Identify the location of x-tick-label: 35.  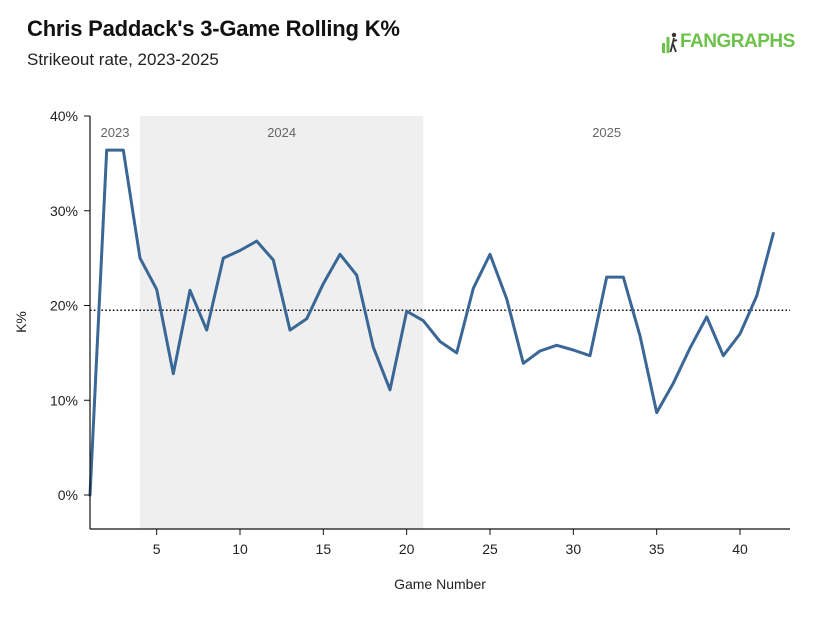
(657, 549).